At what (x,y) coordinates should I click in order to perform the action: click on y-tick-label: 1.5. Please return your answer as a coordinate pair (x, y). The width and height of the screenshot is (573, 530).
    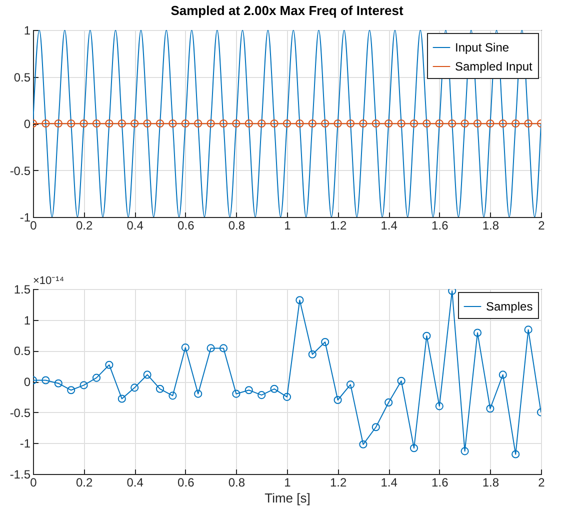
    Looking at the image, I should click on (22, 289).